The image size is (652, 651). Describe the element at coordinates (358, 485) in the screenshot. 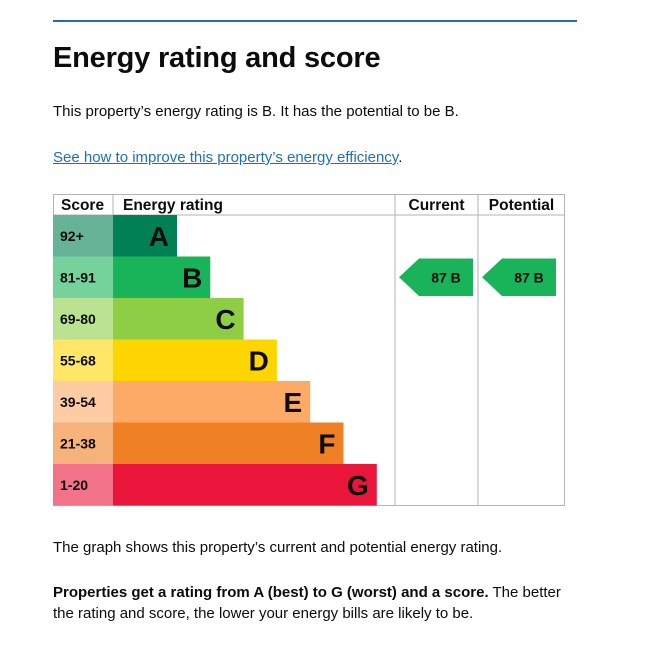

I see `rating-letter-g: G` at that location.